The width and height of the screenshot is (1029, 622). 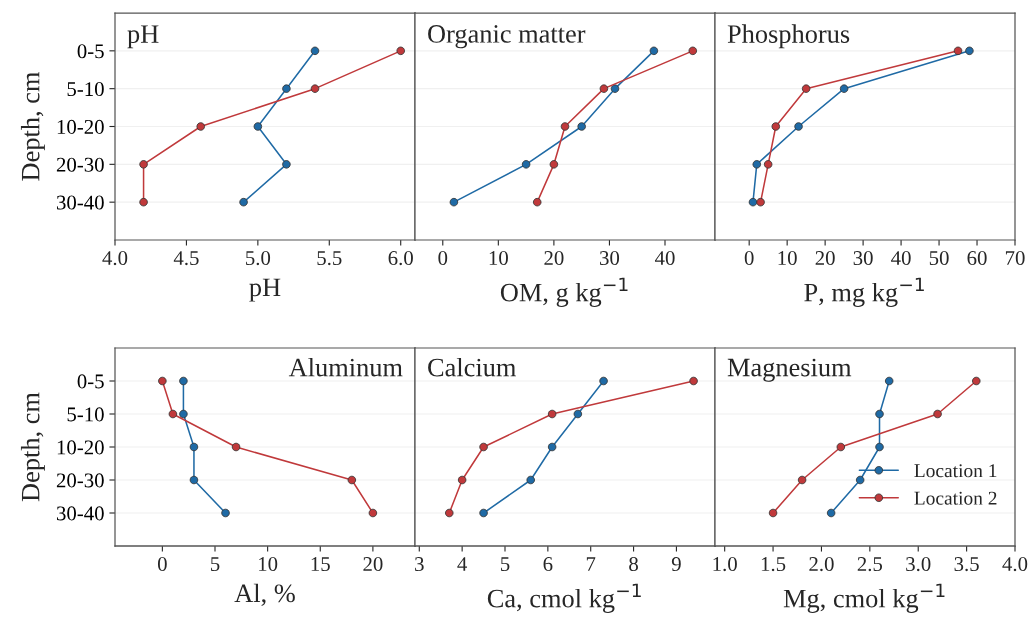 I want to click on x-axis-title: Al, %, so click(x=264, y=595).